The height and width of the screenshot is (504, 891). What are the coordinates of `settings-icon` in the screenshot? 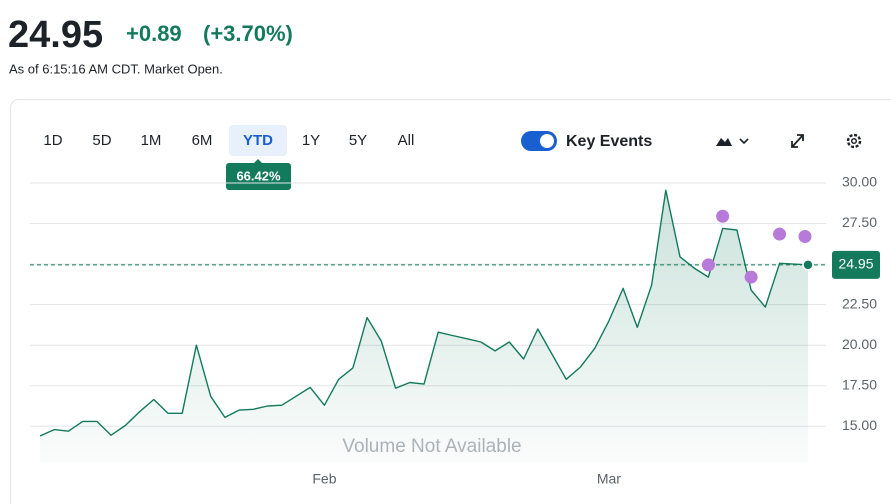 It's located at (854, 141).